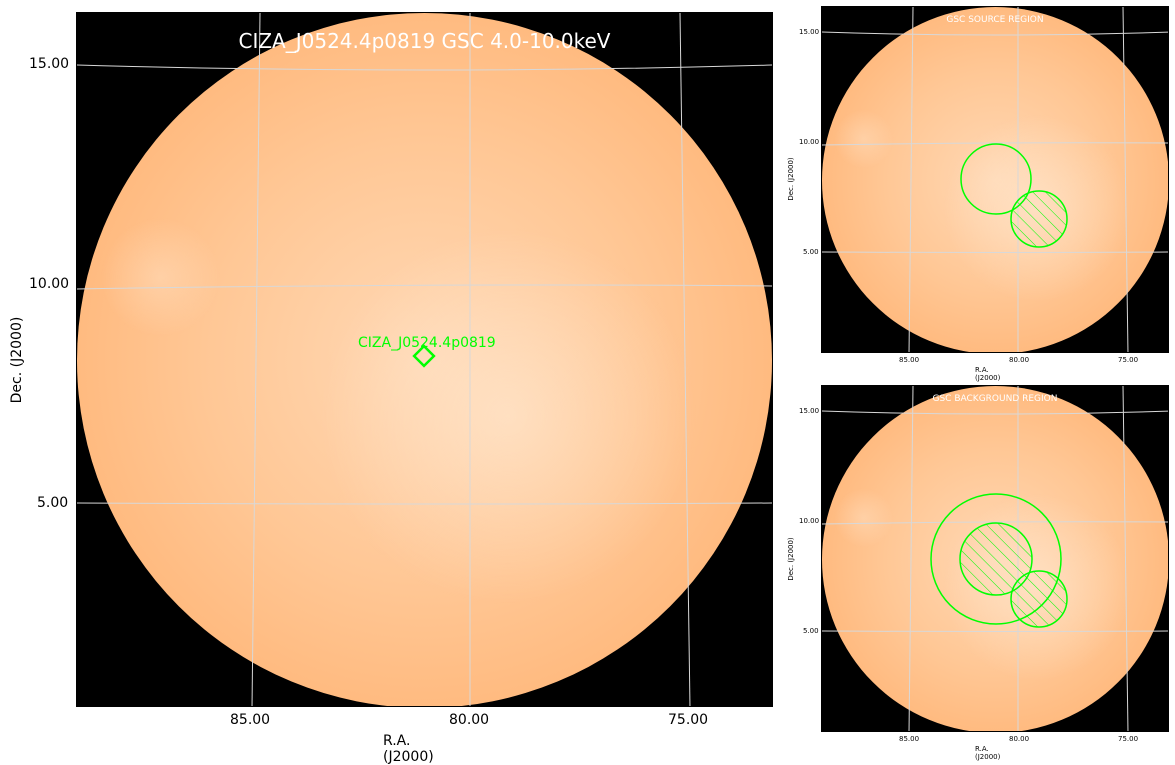  What do you see at coordinates (995, 20) in the screenshot?
I see `source-panel-title: GSC SOURCE REGION` at bounding box center [995, 20].